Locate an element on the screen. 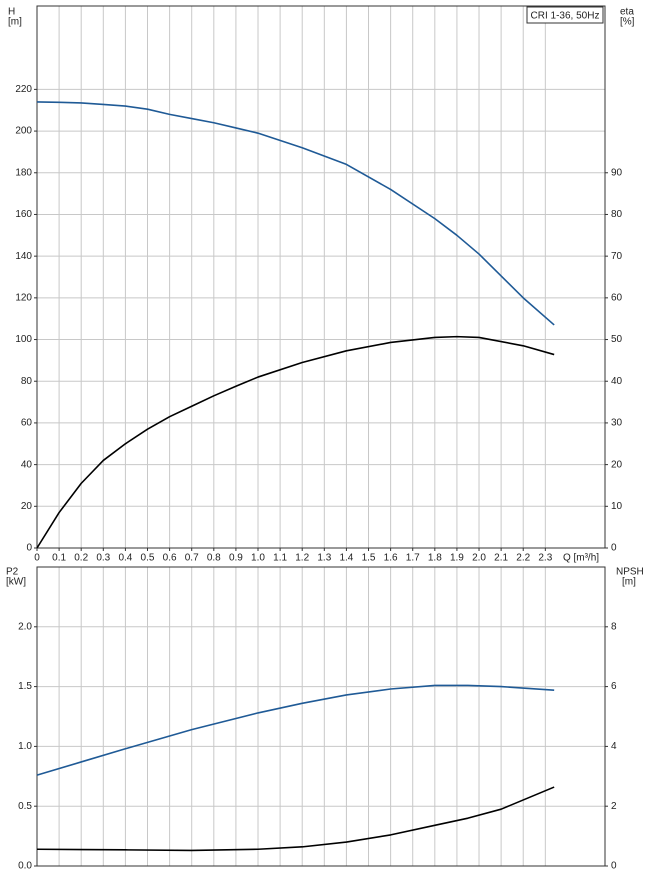 The height and width of the screenshot is (880, 652). y2-tick-label: 90 is located at coordinates (617, 172).